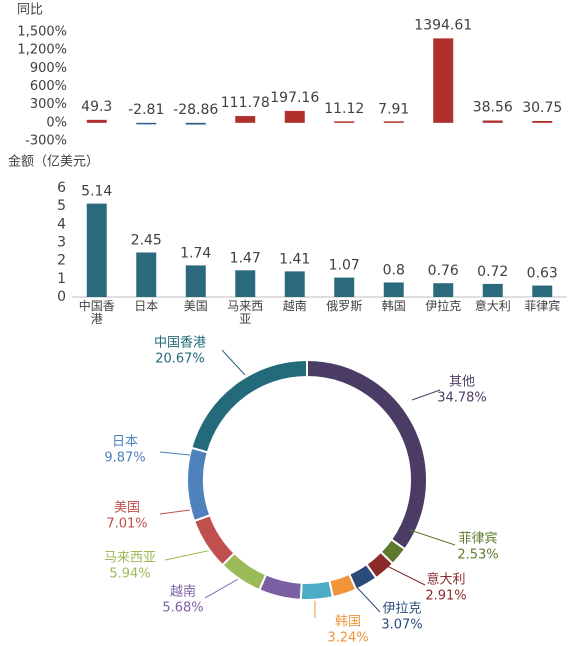 This screenshot has width=574, height=646. Describe the element at coordinates (48, 104) in the screenshot. I see `y-tick-label: 300%` at that location.